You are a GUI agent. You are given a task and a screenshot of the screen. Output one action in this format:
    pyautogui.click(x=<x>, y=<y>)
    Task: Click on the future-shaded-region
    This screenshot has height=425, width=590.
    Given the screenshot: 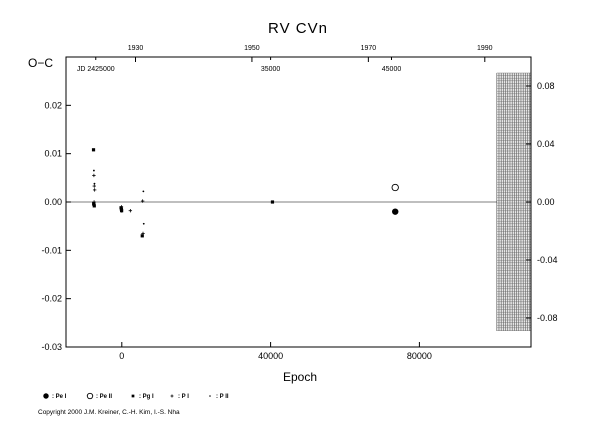 What is the action you would take?
    pyautogui.click(x=513, y=201)
    